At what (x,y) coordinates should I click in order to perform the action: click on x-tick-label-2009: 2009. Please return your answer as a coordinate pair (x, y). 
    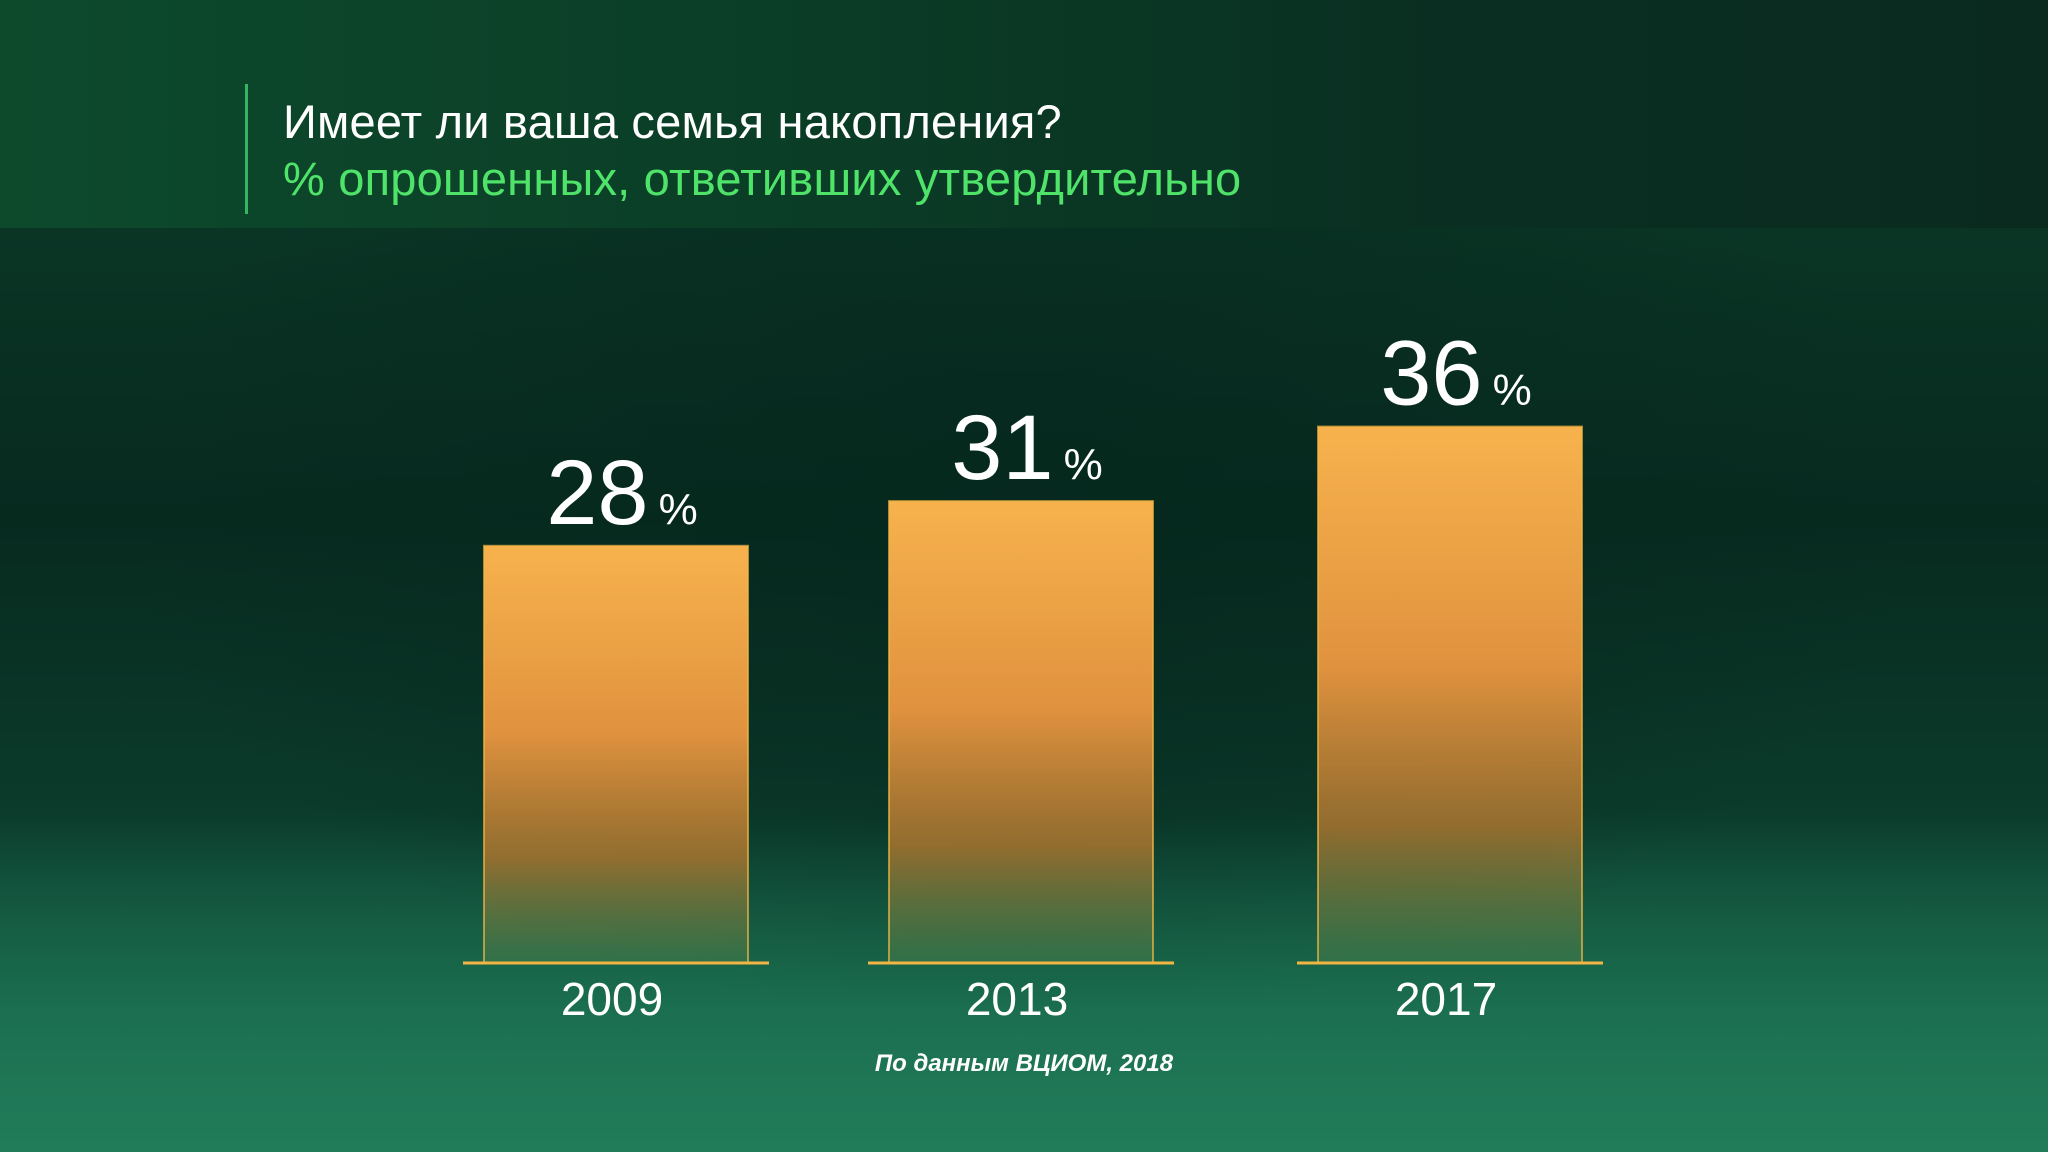
    Looking at the image, I should click on (612, 999).